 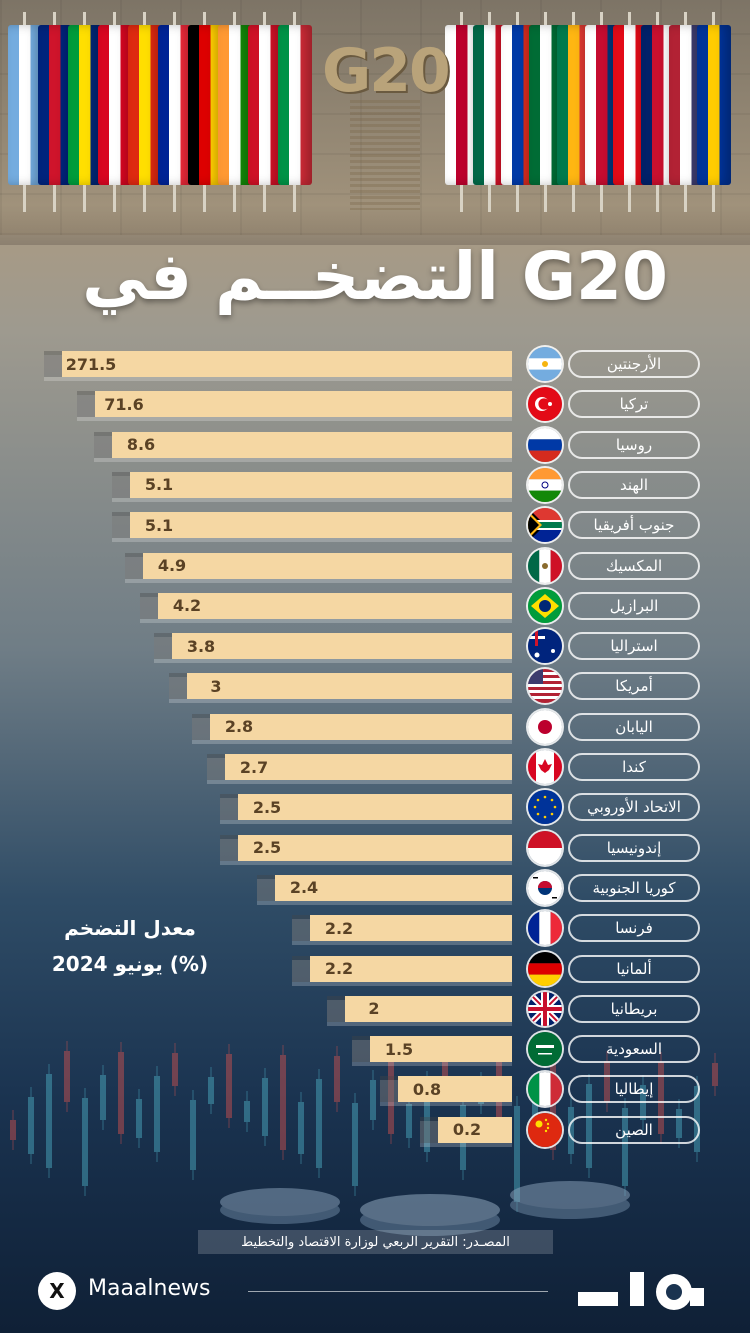 I want to click on g20-member-plaque, so click(x=385, y=155).